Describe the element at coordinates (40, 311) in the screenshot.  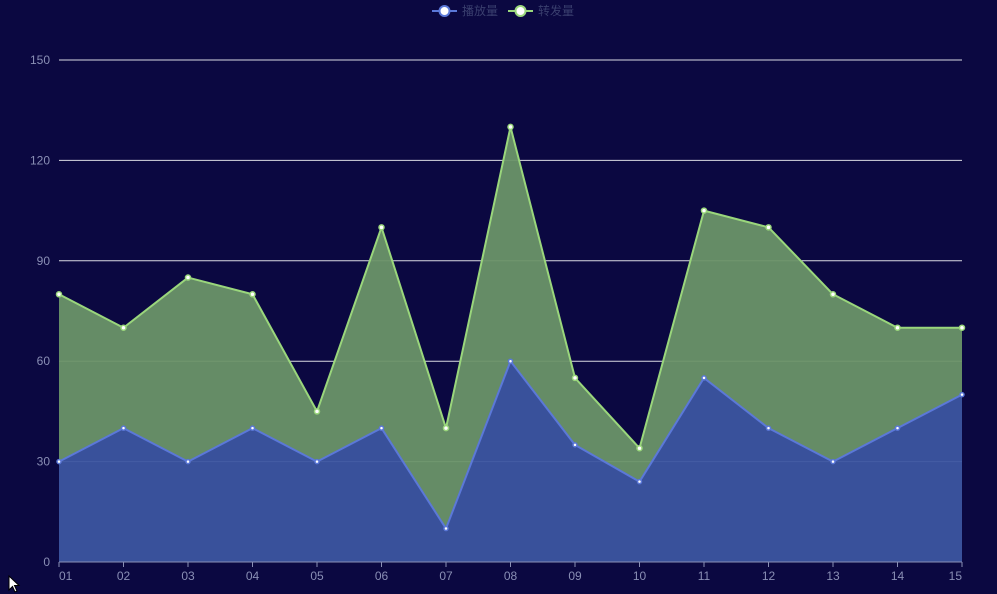
I see `y-axis: 0 30 60 90 120 150` at that location.